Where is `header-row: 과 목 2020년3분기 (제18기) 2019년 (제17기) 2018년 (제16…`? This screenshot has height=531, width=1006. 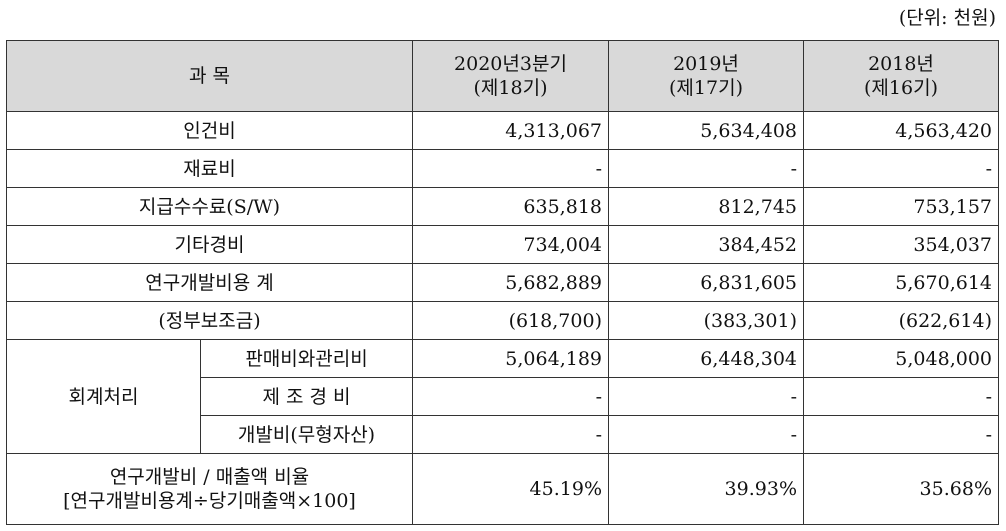
header-row: 과 목 2020년3분기 (제18기) 2019년 (제17기) 2018년 (제16… is located at coordinates (502, 76).